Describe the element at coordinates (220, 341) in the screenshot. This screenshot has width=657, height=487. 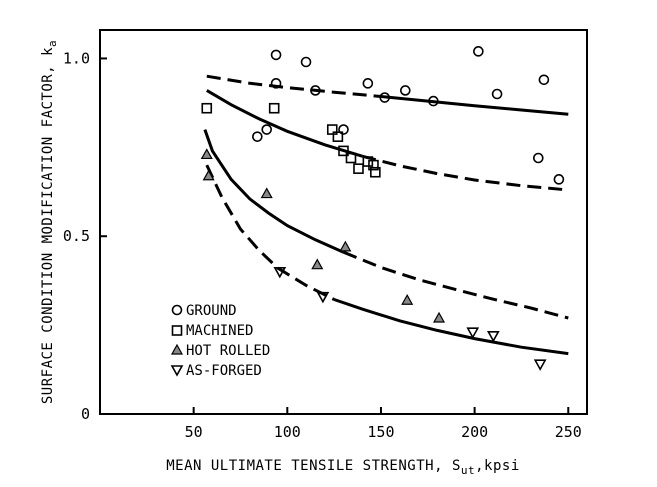
I see `legend: GROUND MACHINED HOT ROLLED AS-FORGED` at that location.